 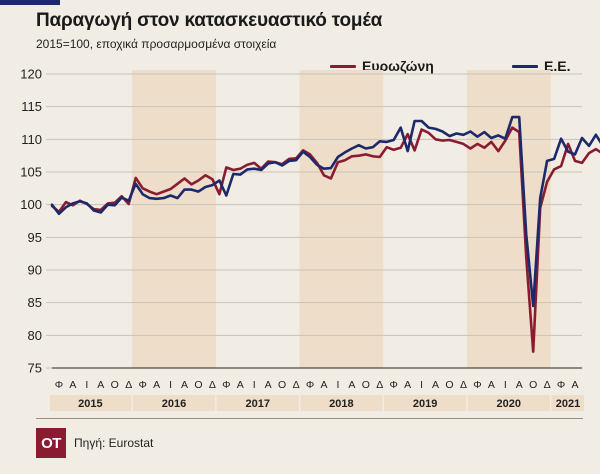 What do you see at coordinates (51, 443) in the screenshot?
I see `ot-logo: OT` at bounding box center [51, 443].